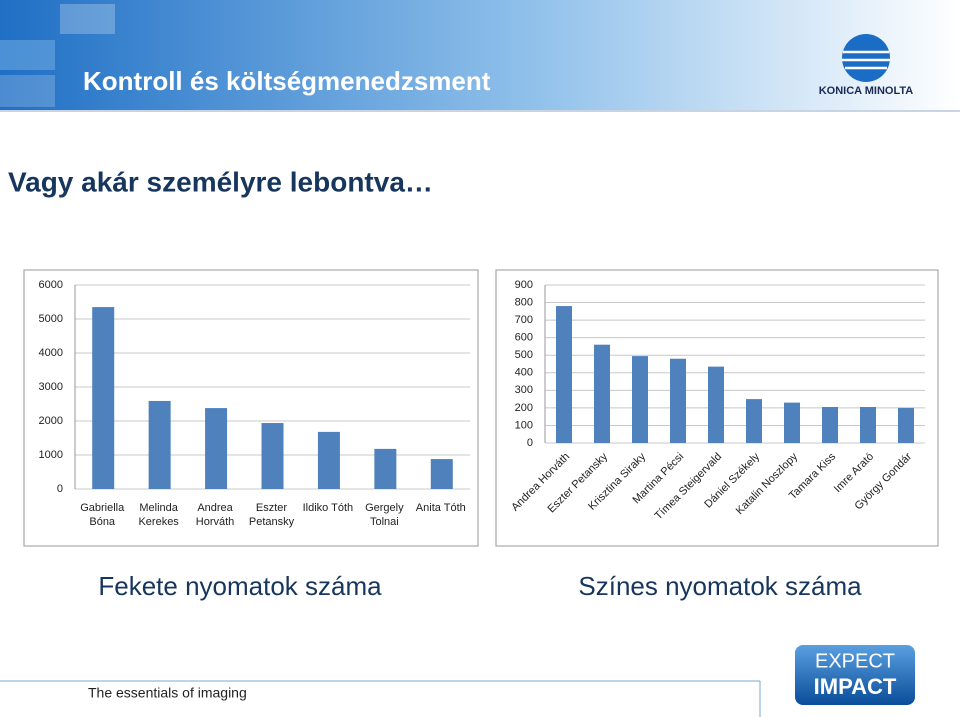 The image size is (960, 717). Describe the element at coordinates (524, 338) in the screenshot. I see `y-tick-label: 600` at that location.